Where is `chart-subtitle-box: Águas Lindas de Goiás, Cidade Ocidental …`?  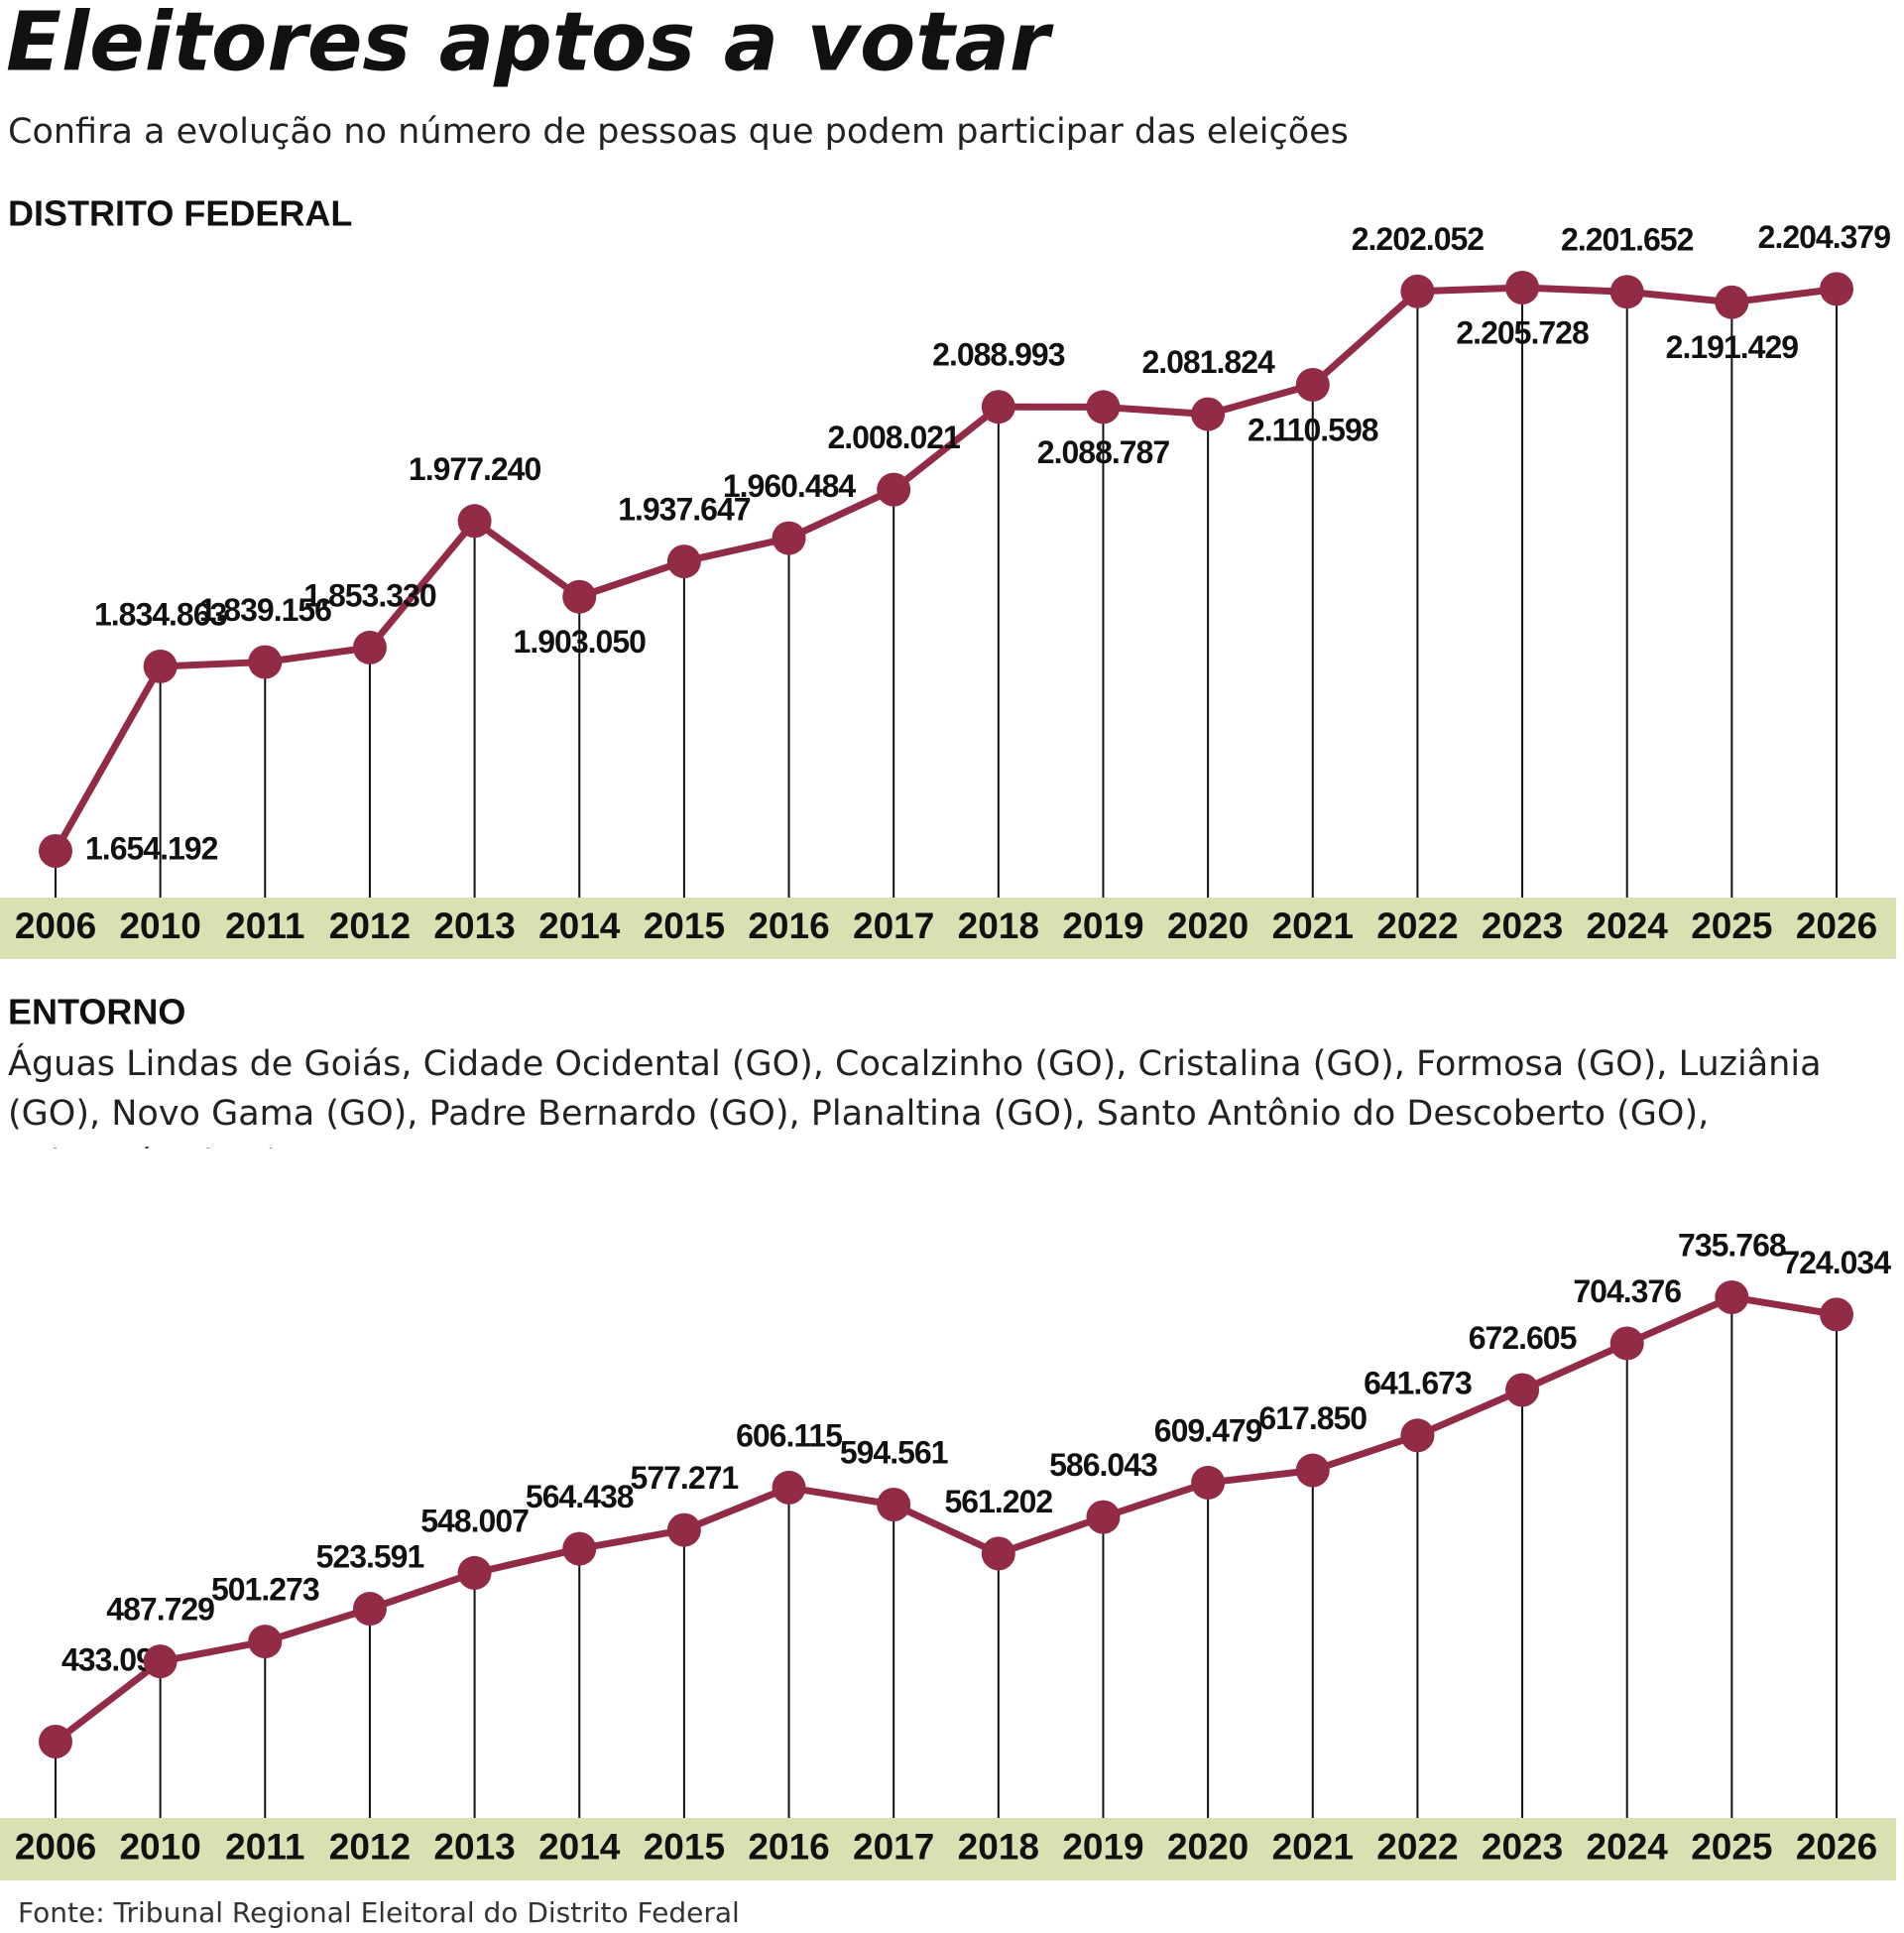 chart-subtitle-box: Águas Lindas de Goiás, Cidade Ocidental … is located at coordinates (915, 1096).